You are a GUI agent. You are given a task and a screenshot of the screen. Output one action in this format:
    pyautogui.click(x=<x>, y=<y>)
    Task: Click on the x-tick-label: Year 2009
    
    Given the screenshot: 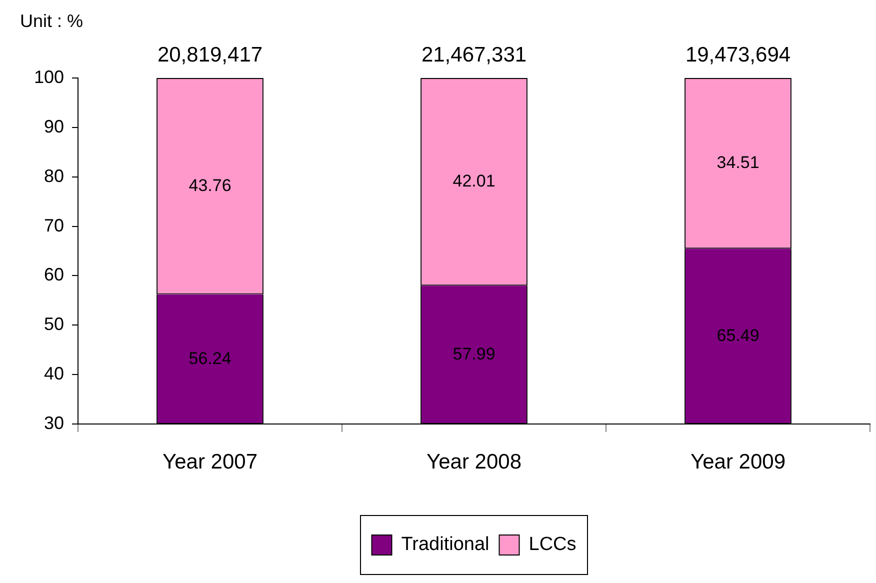 What is the action you would take?
    pyautogui.click(x=738, y=462)
    